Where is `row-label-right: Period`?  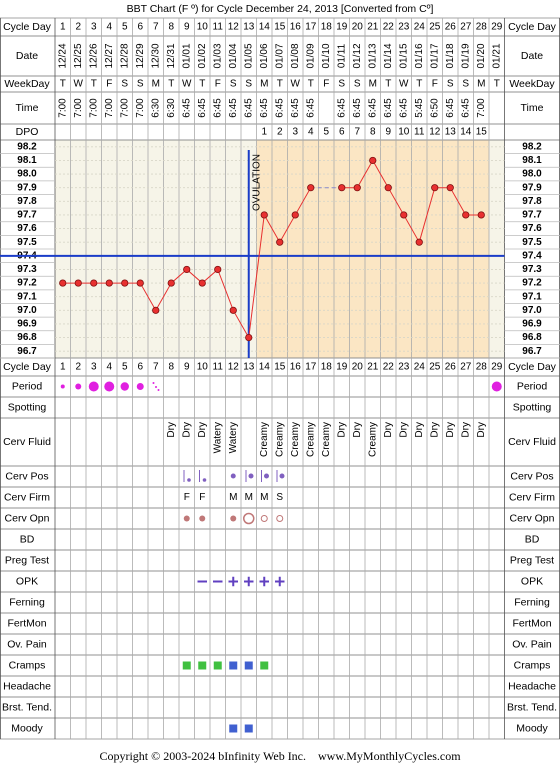
row-label-right: Period is located at coordinates (532, 386).